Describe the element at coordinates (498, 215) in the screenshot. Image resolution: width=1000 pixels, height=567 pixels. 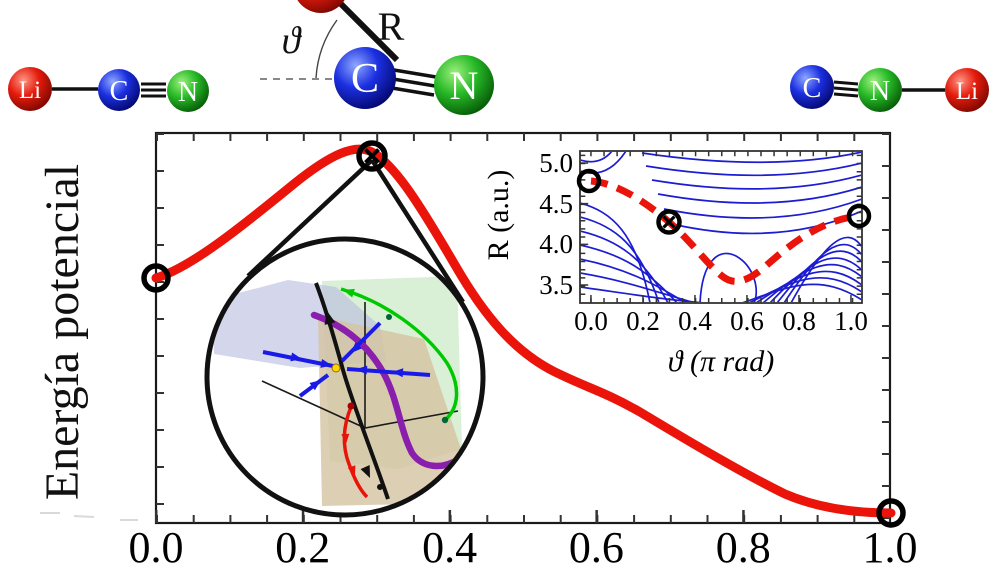
I see `inset-ylabel: R (a.u.)` at that location.